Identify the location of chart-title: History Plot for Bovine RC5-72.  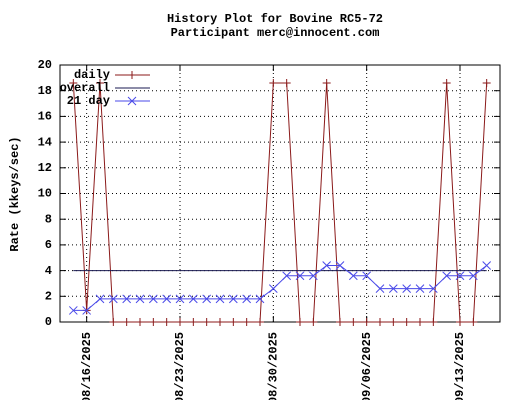
(275, 19).